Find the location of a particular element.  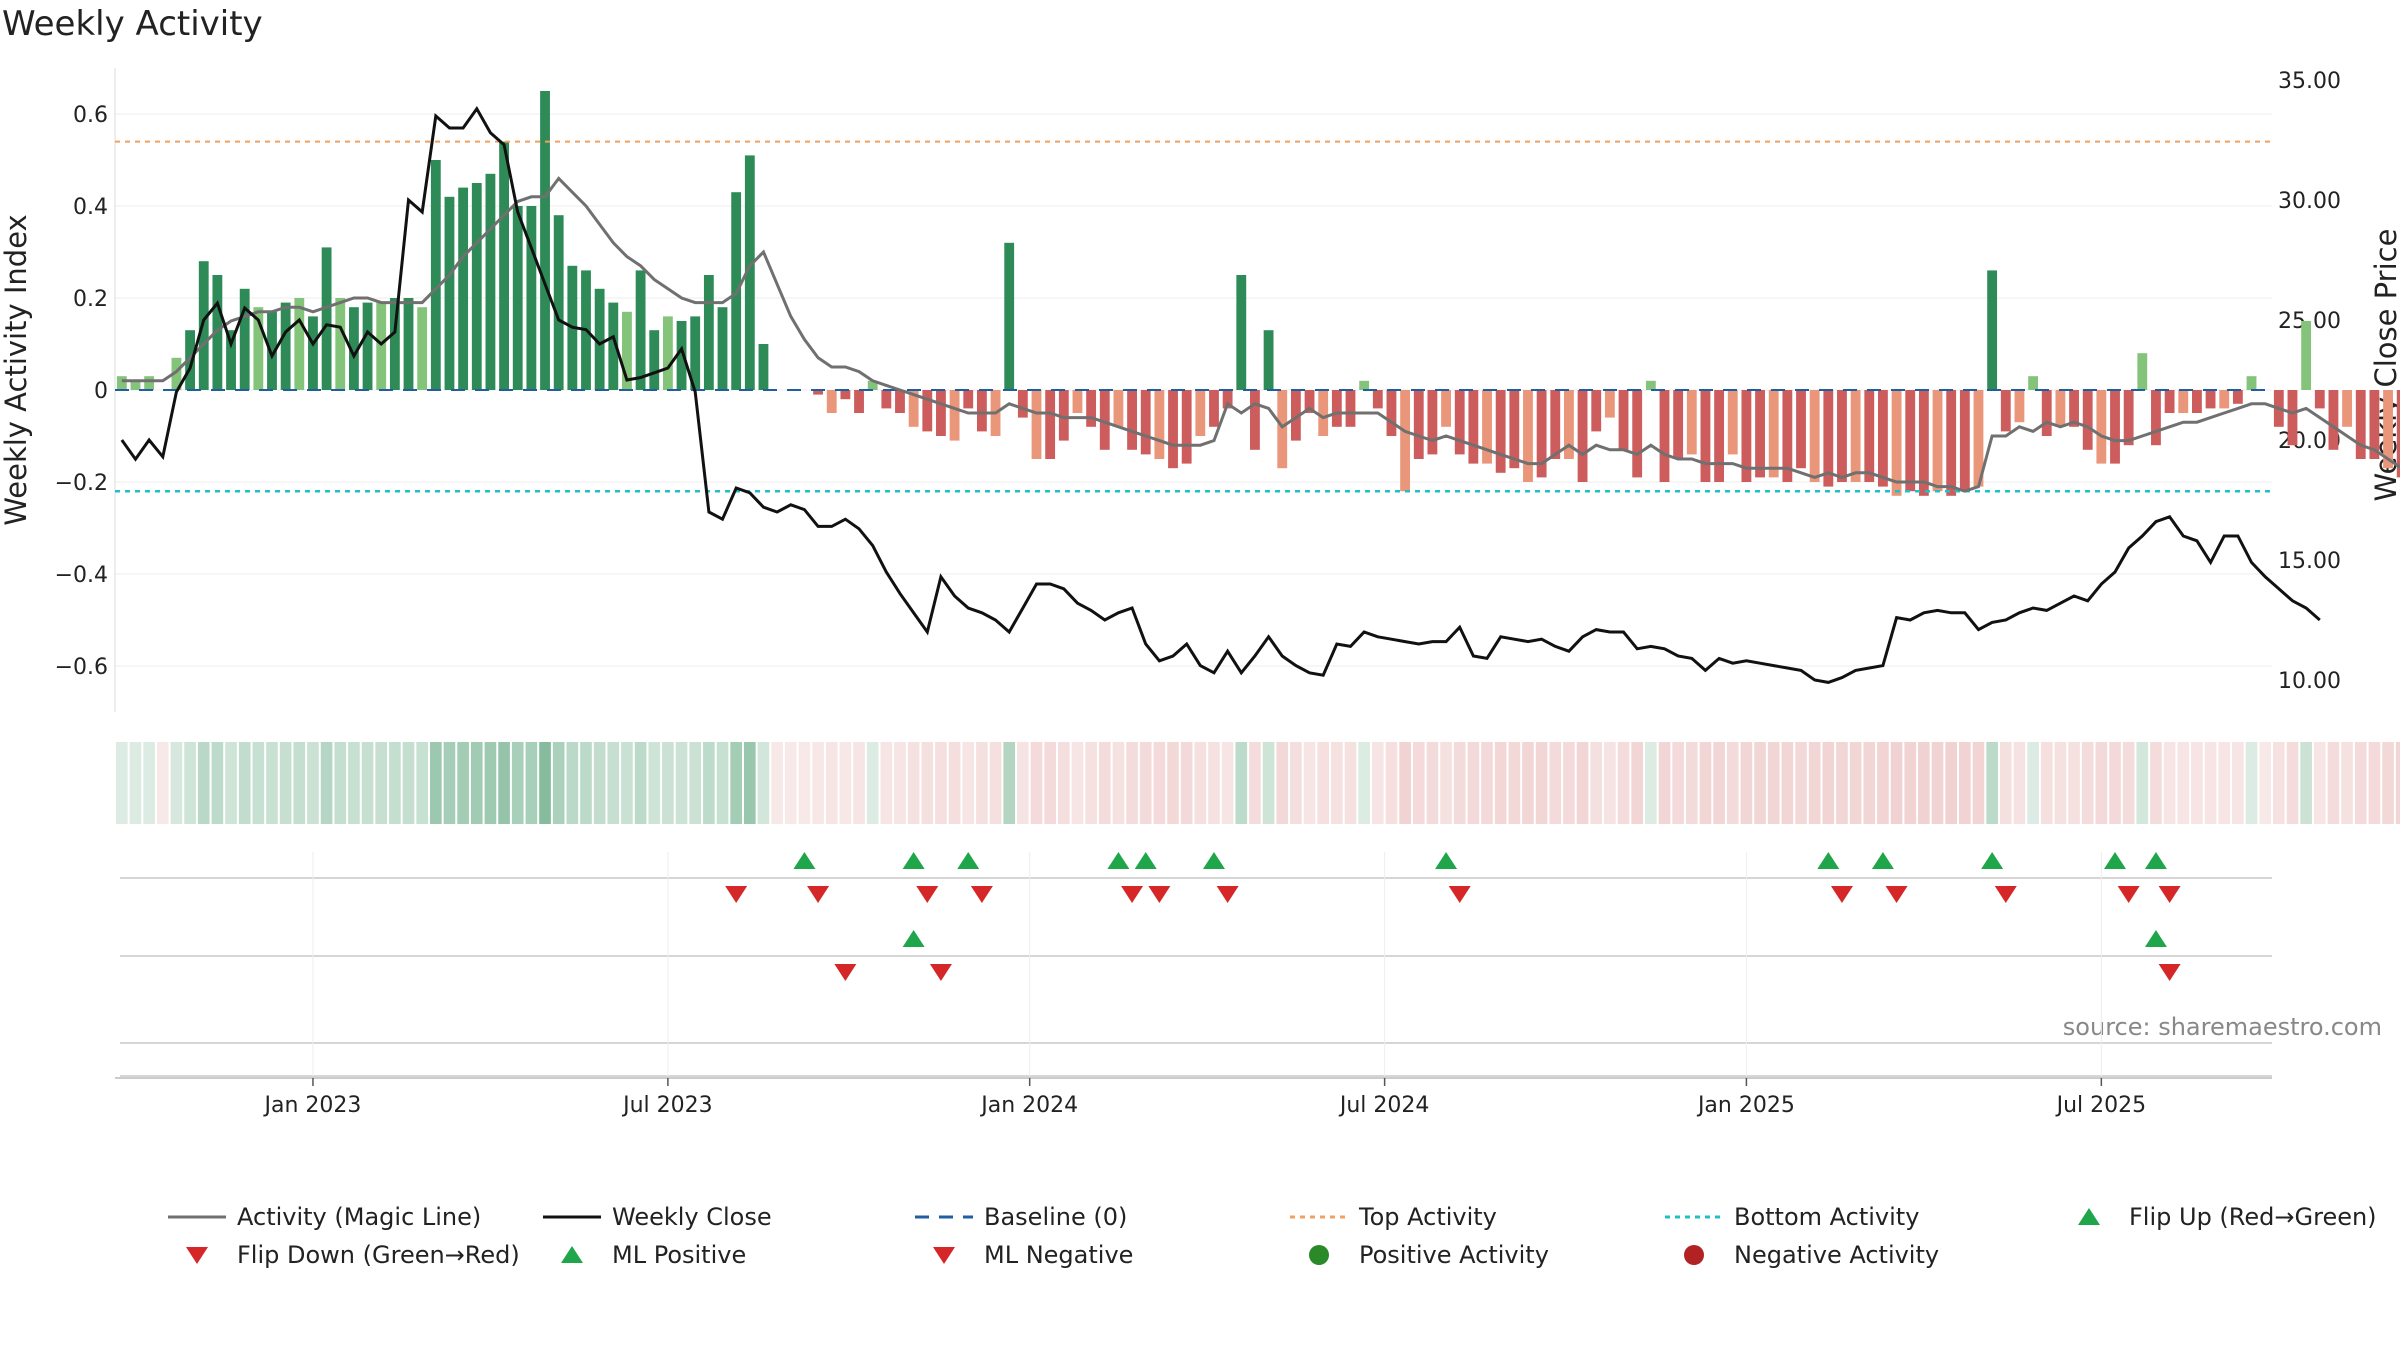

y-left-axis-label: Weekly Activity Index is located at coordinates (16, 369).